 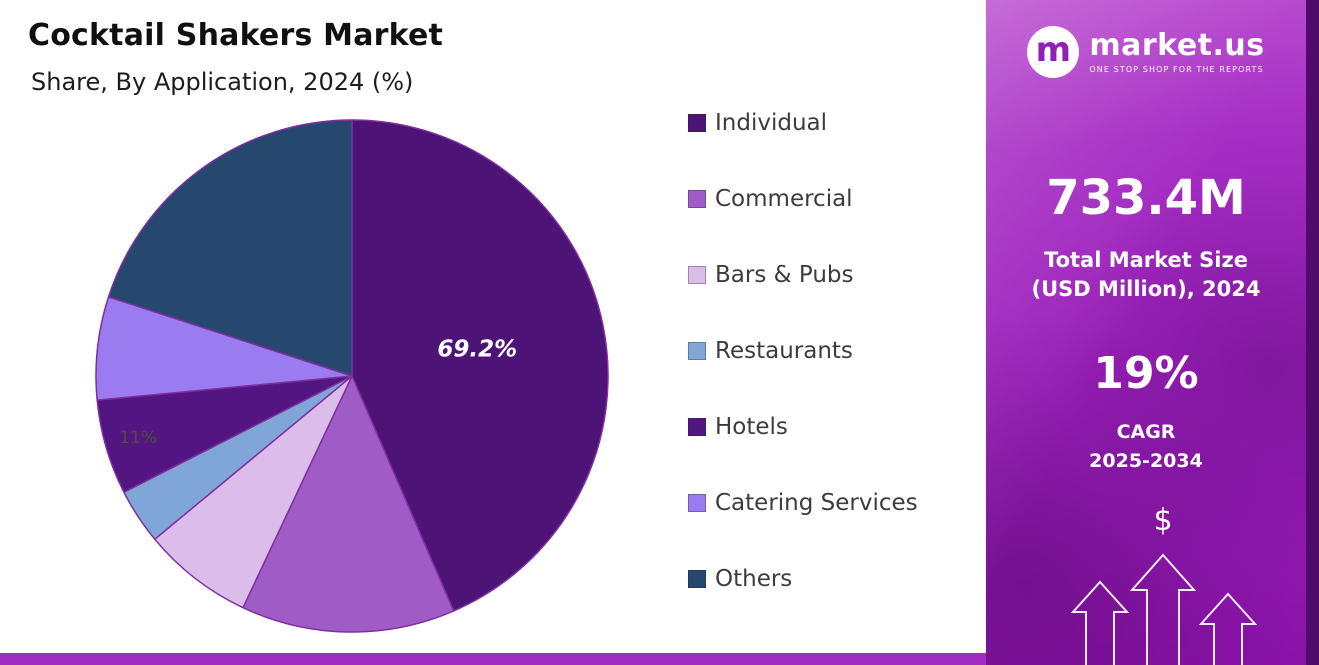 I want to click on legend-item-others: Others, so click(x=803, y=579).